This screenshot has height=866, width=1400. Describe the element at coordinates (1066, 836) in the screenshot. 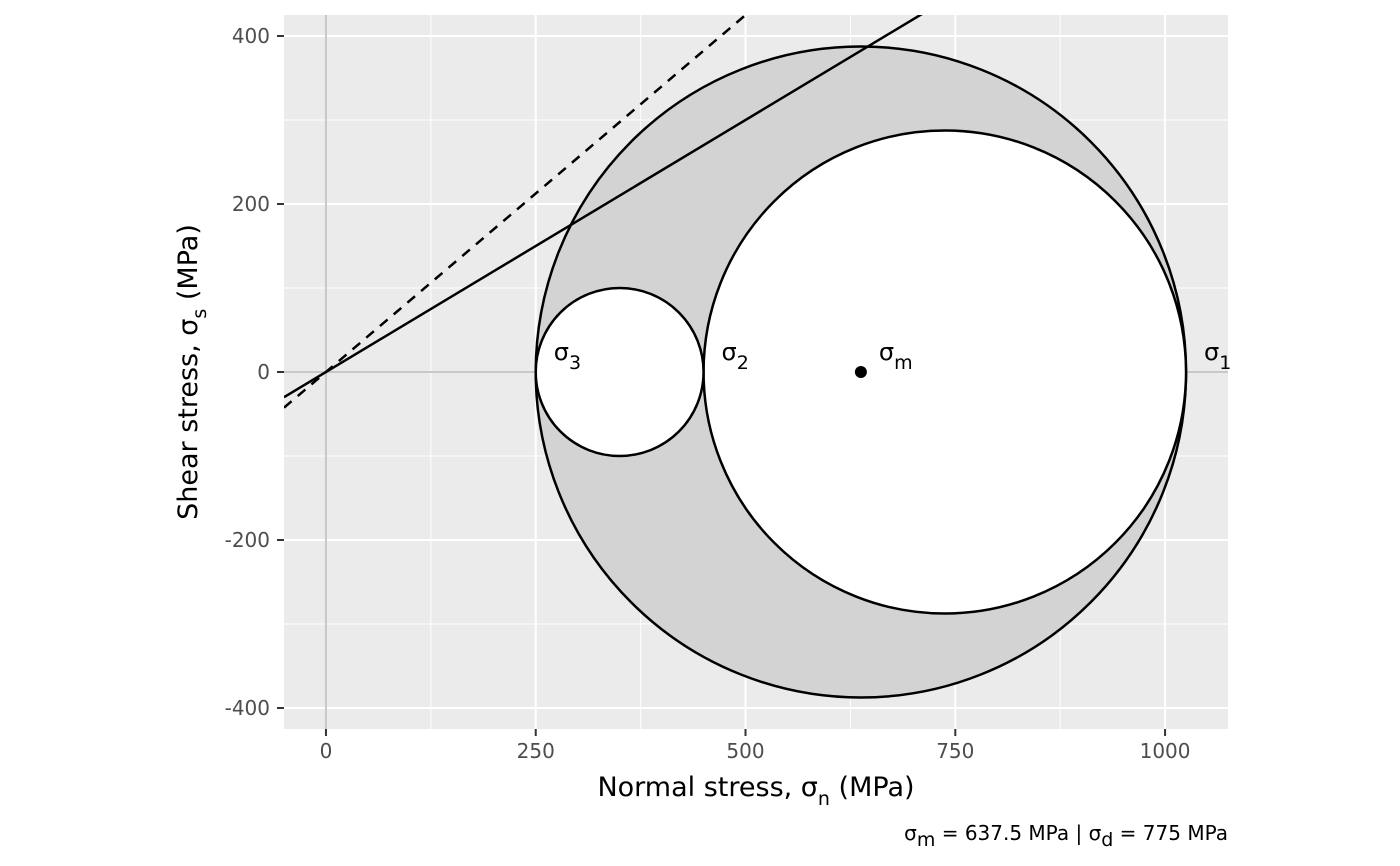

I see `caption: σm = 637.5 MPa | σd = 775 MPa` at that location.